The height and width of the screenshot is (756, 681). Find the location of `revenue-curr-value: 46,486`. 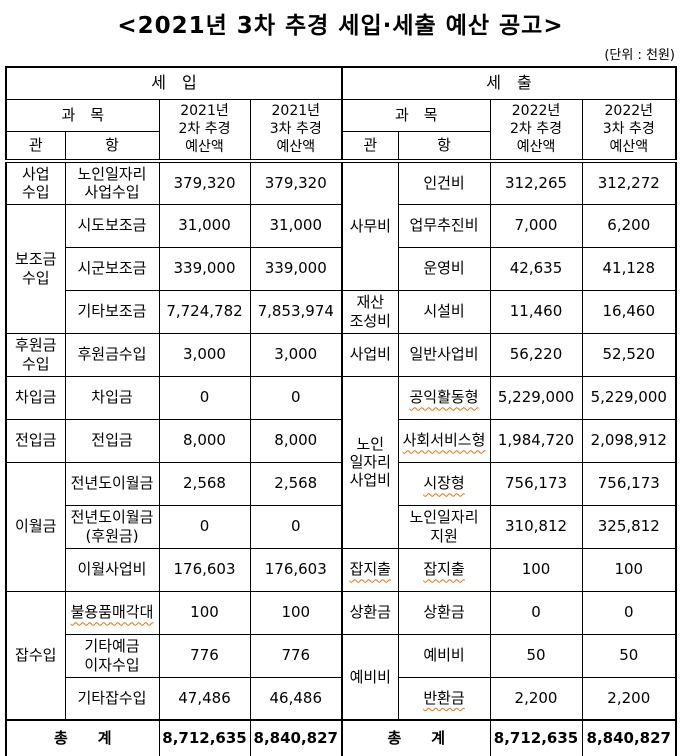

revenue-curr-value: 46,486 is located at coordinates (296, 698).